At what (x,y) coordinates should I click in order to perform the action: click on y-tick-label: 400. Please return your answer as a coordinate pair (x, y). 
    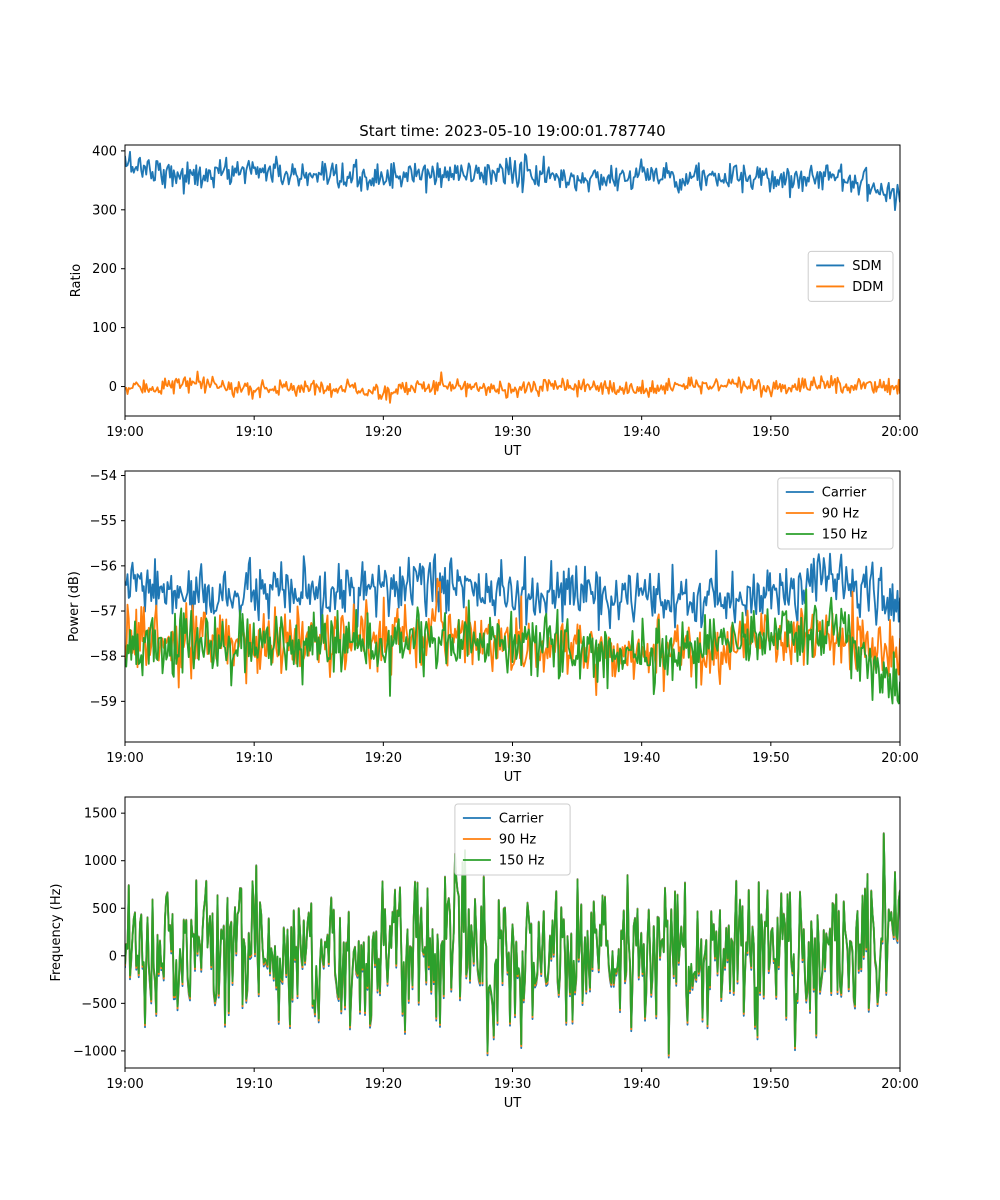
    Looking at the image, I should click on (104, 151).